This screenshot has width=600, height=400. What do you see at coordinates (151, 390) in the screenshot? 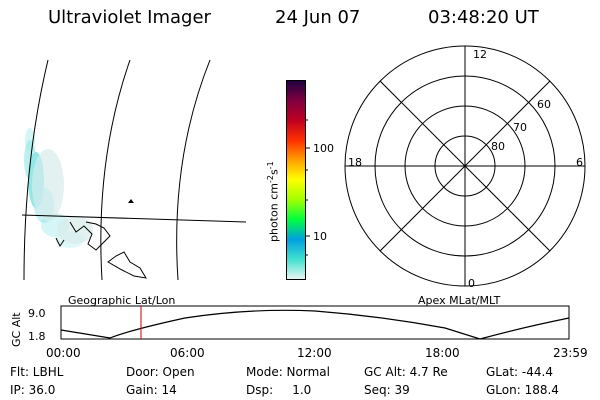
I see `gain-value: Gain: 14` at bounding box center [151, 390].